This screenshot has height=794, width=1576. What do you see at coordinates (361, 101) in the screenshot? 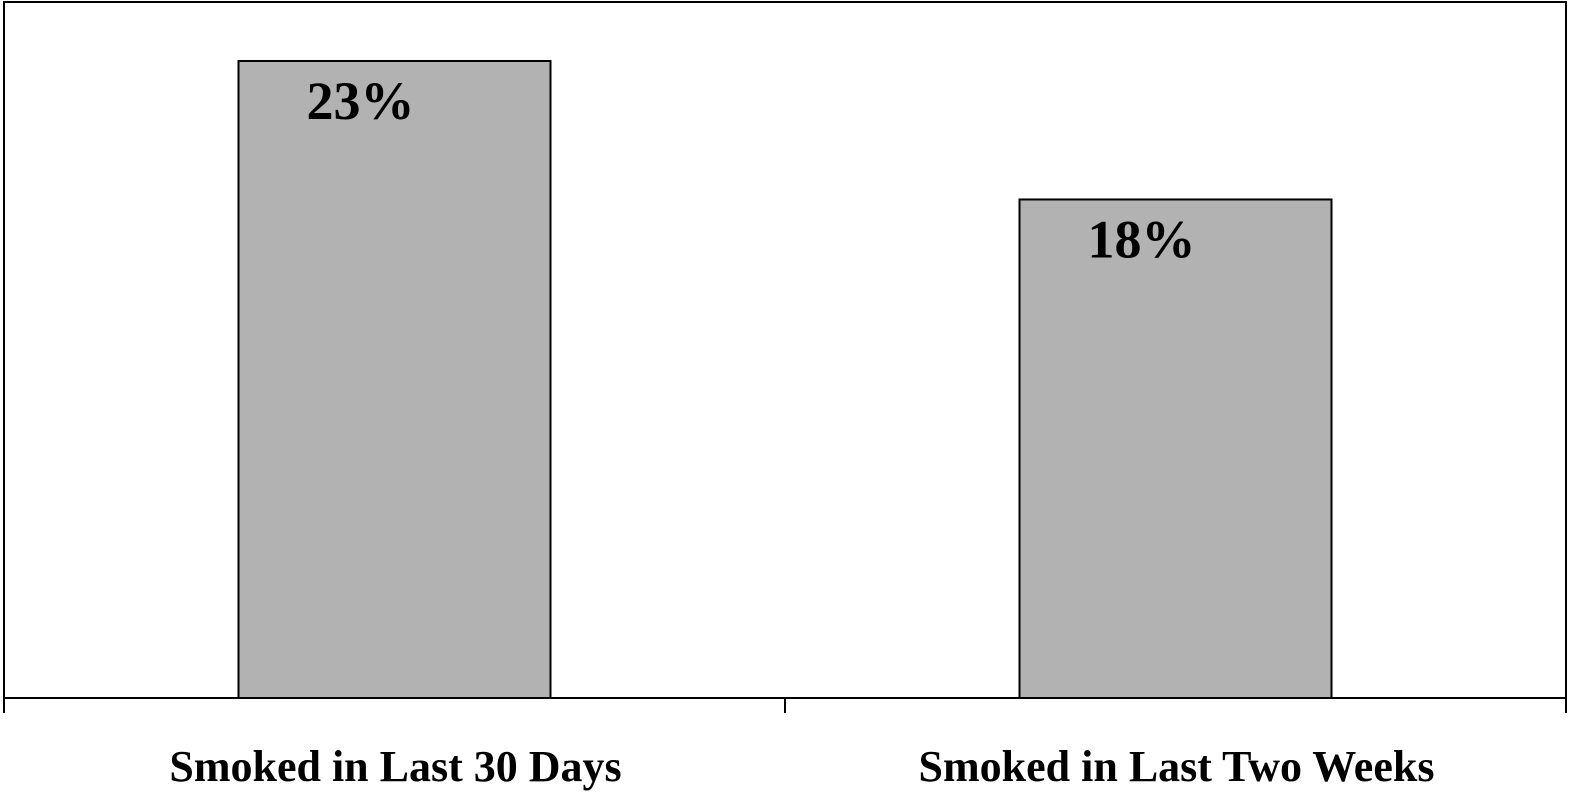
I see `data-label-1: 23%` at bounding box center [361, 101].